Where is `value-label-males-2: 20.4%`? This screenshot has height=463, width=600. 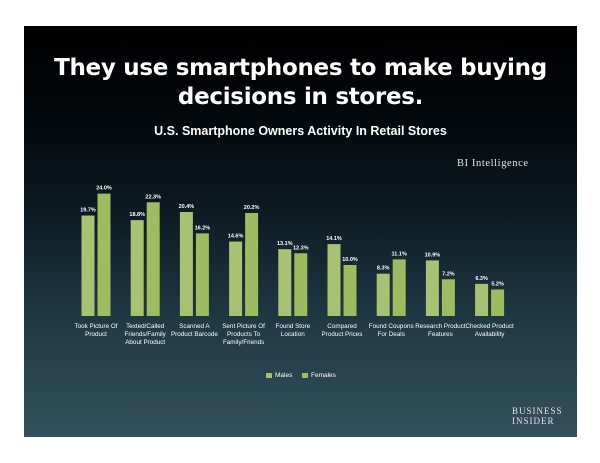
value-label-males-2: 20.4% is located at coordinates (187, 207).